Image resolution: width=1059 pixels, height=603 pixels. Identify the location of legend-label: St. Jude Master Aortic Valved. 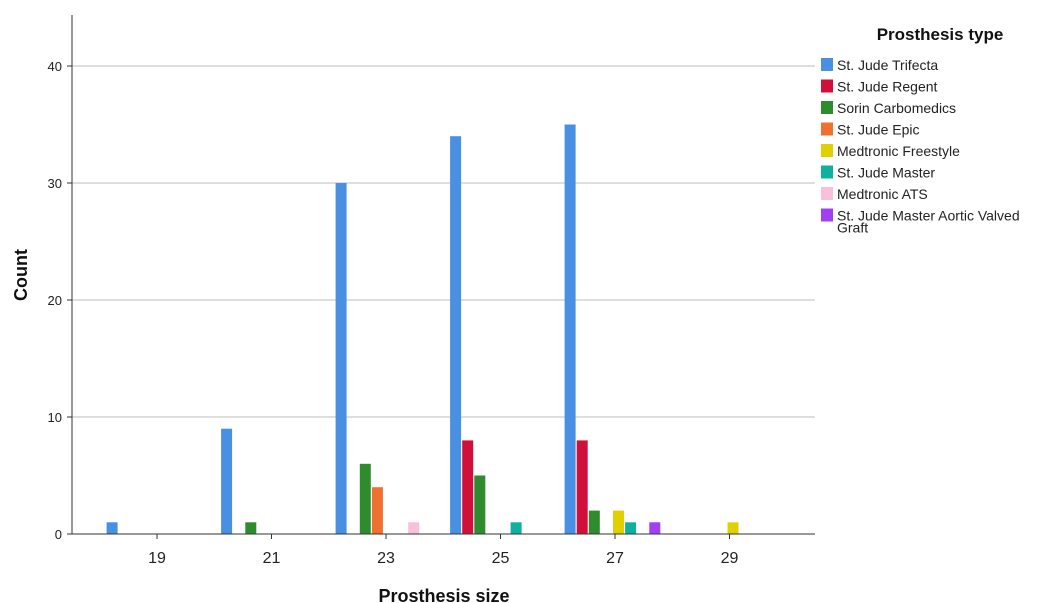
(928, 216).